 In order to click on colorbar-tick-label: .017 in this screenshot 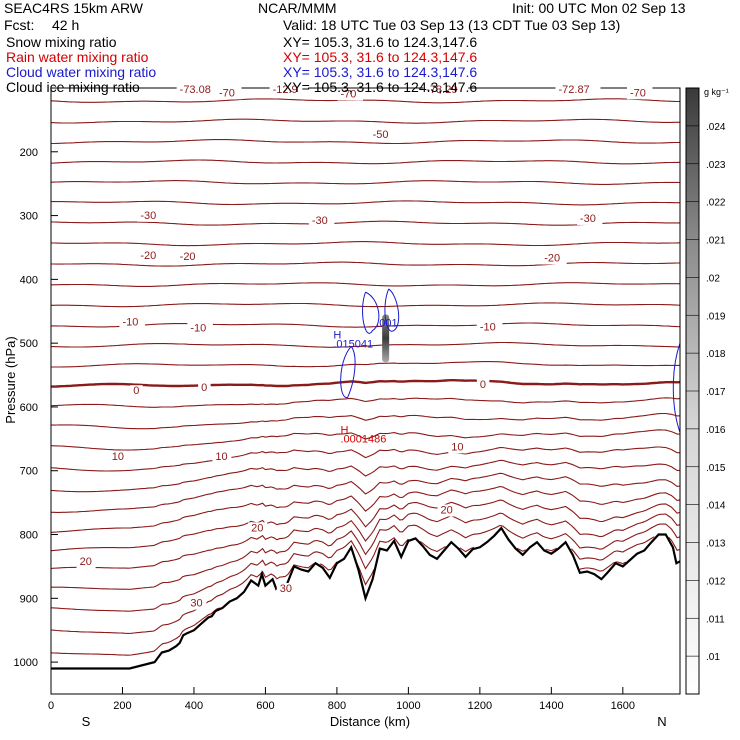, I will do `click(716, 392)`.